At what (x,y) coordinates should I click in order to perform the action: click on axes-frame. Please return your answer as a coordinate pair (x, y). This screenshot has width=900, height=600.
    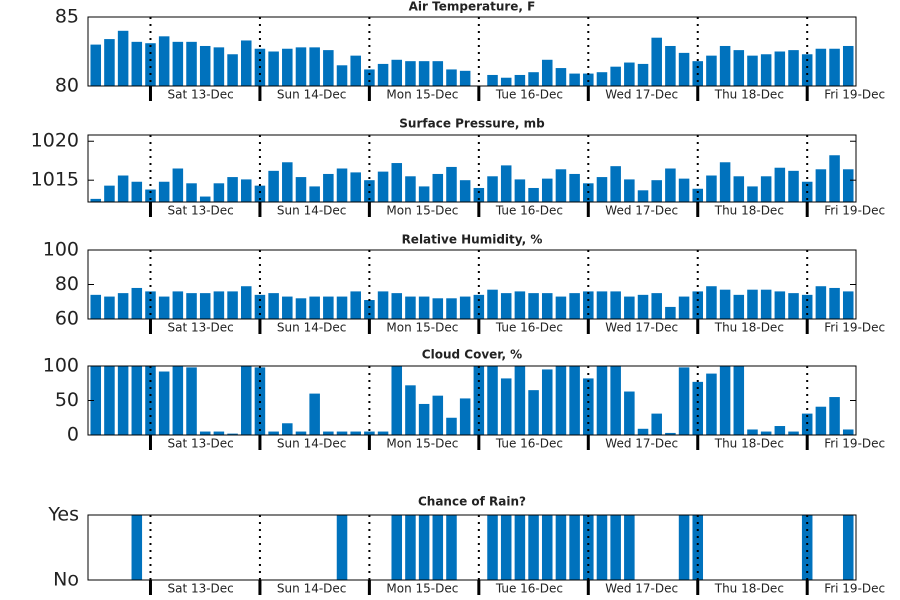
    Looking at the image, I should click on (472, 168).